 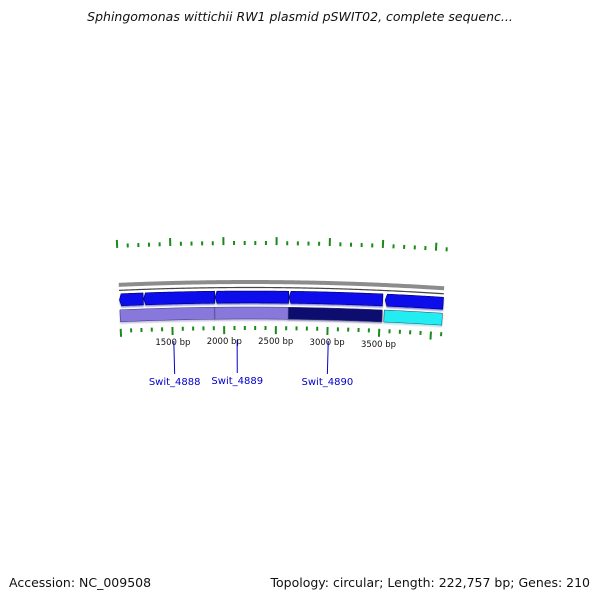 What do you see at coordinates (237, 381) in the screenshot?
I see `gene-label: Swit_4889` at bounding box center [237, 381].